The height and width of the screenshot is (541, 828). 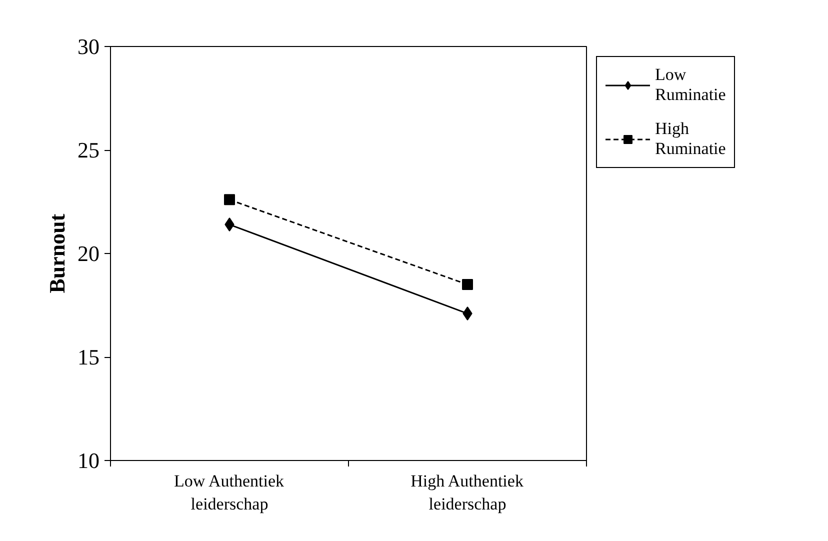 What do you see at coordinates (467, 493) in the screenshot?
I see `x-tick-label: High Authentiek leiderschap` at bounding box center [467, 493].